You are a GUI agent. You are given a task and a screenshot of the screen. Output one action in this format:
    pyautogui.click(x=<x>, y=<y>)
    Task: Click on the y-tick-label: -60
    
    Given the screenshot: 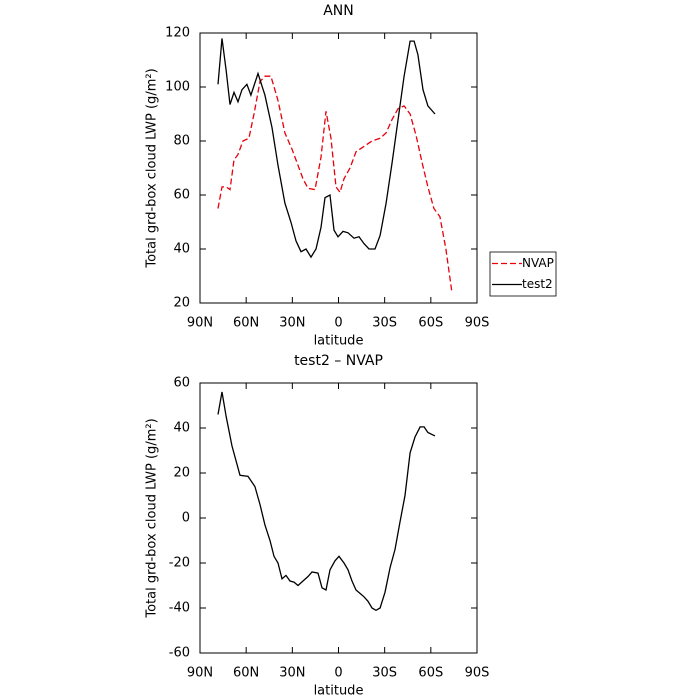 What is the action you would take?
    pyautogui.click(x=179, y=653)
    